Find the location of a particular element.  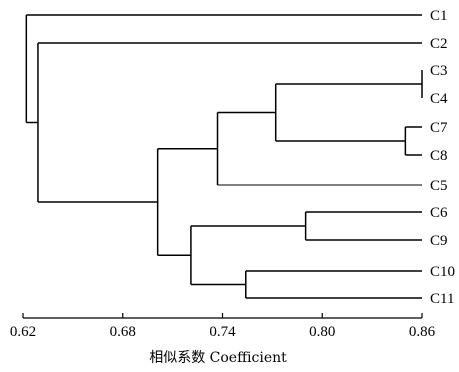

x-axis-ticks: 0.62 0.68 0.74 0.80 0.86 is located at coordinates (223, 326).